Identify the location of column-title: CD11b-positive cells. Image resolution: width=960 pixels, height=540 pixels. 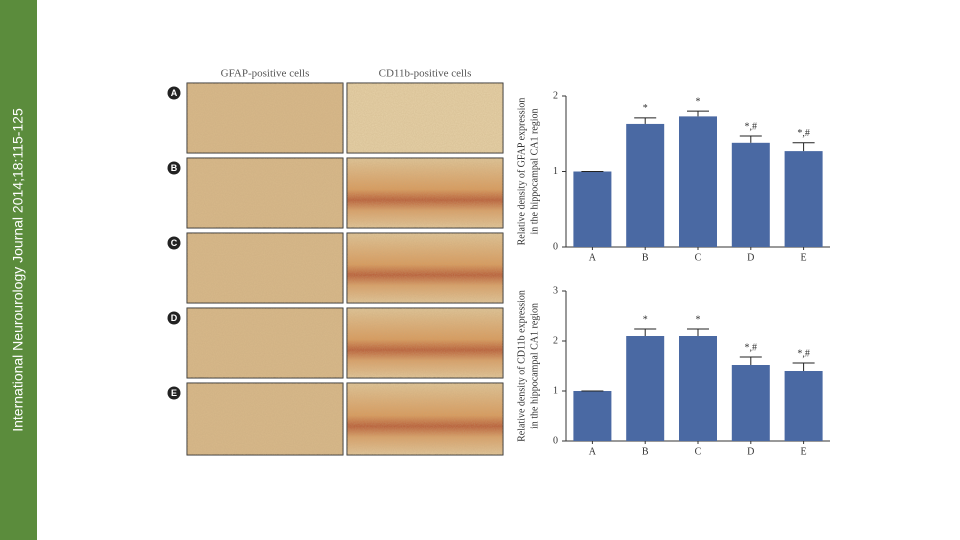
(425, 74).